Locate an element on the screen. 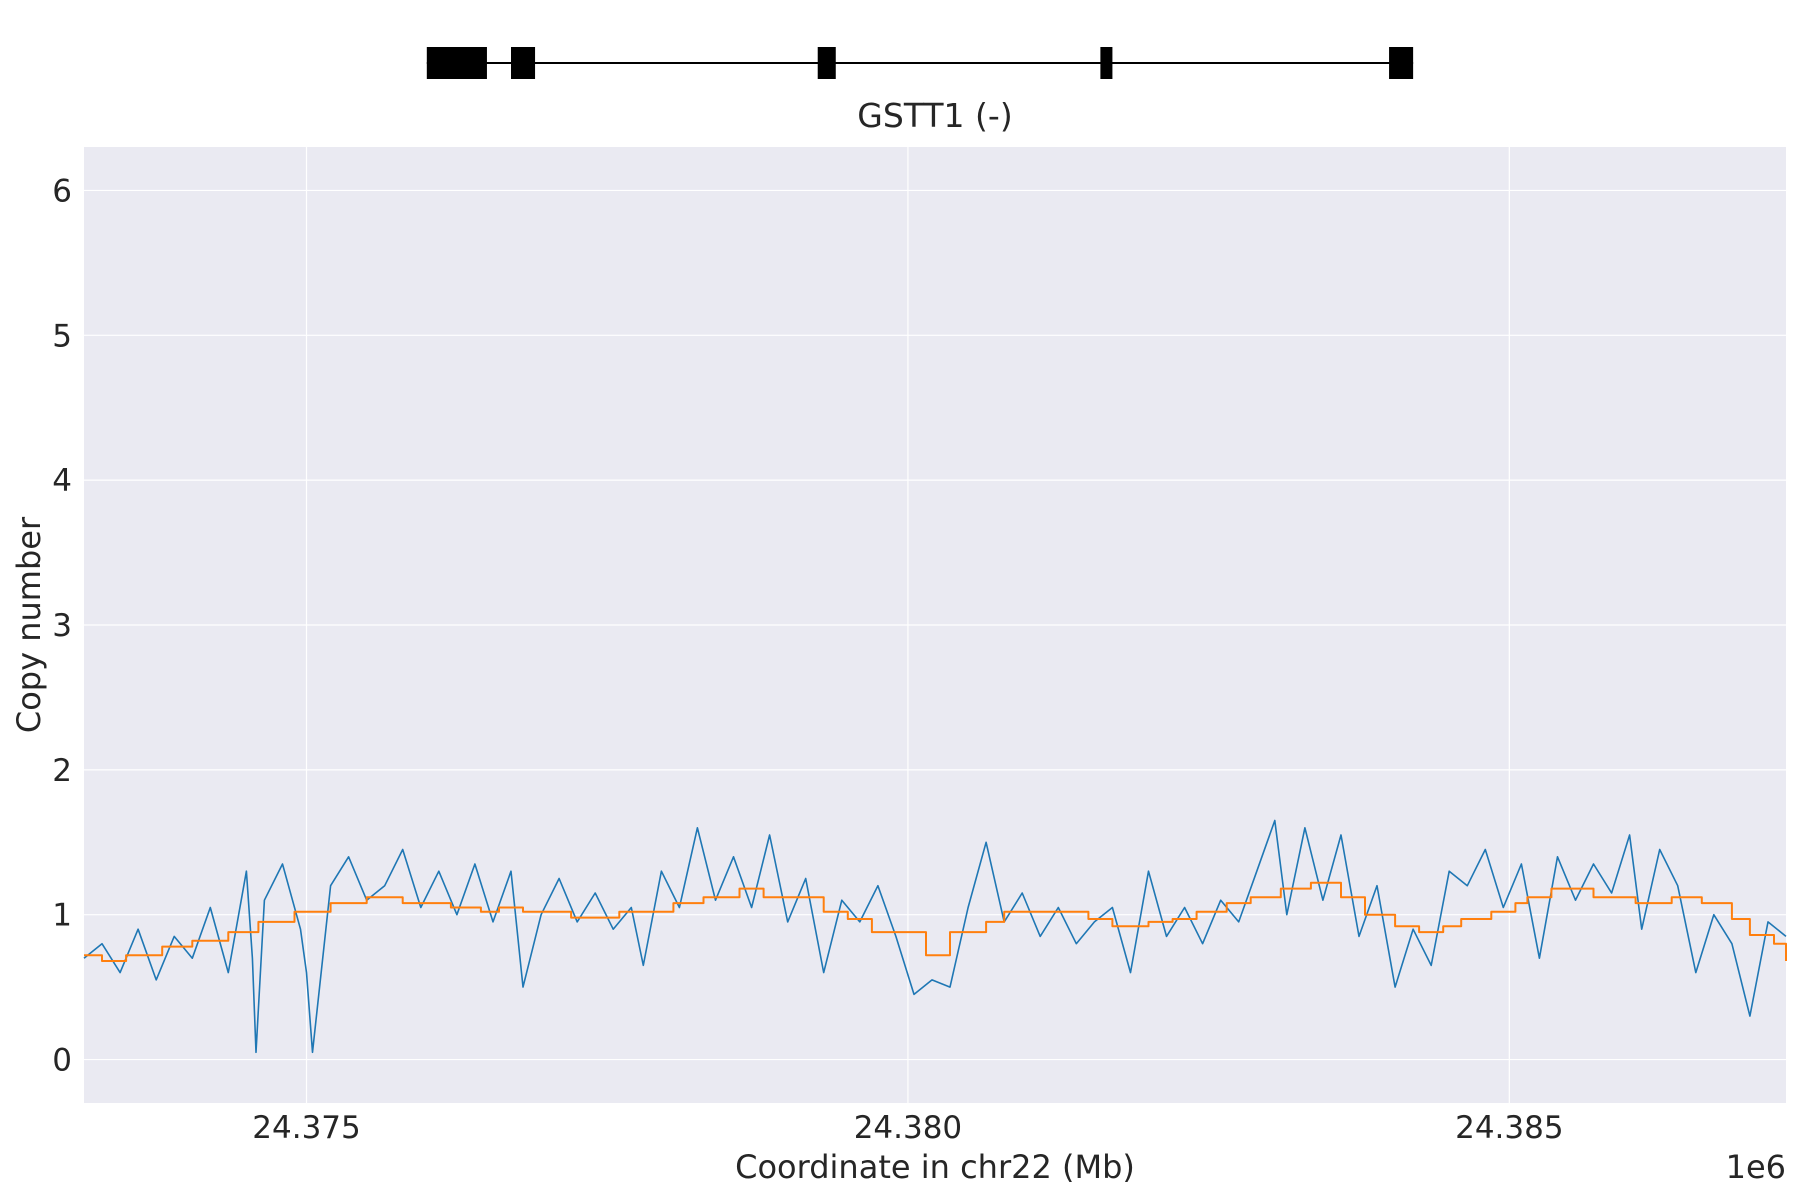 This screenshot has width=1800, height=1200. y-tick-label: 0 is located at coordinates (62, 1061).